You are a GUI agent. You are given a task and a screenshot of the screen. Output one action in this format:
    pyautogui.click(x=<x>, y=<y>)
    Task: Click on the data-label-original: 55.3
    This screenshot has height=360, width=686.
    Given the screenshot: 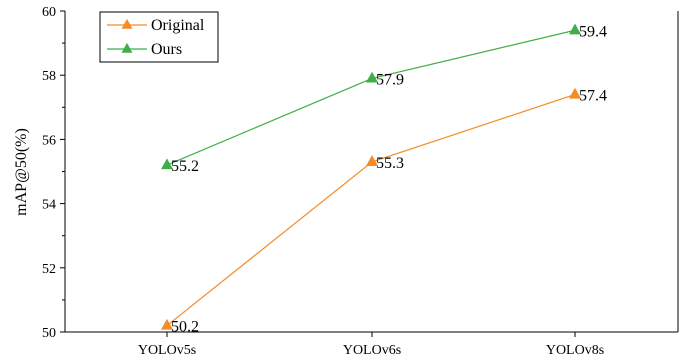 What is the action you would take?
    pyautogui.click(x=390, y=163)
    